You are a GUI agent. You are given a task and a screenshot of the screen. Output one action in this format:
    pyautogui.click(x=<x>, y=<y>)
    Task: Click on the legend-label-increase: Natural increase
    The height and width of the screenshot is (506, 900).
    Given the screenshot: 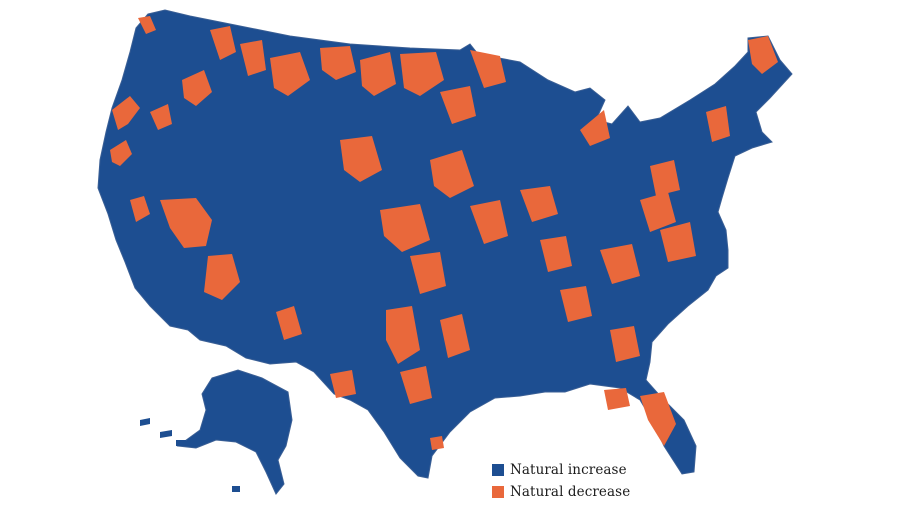 What is the action you would take?
    pyautogui.click(x=568, y=470)
    